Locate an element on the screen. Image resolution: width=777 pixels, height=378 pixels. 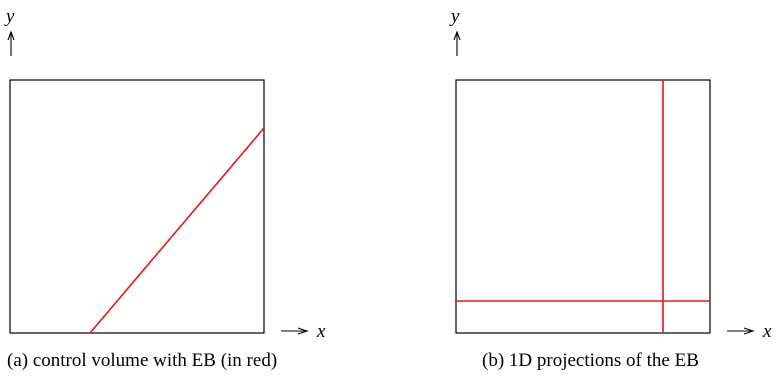
panel-a-caption: (a) control volume with EB (in red) is located at coordinates (142, 360).